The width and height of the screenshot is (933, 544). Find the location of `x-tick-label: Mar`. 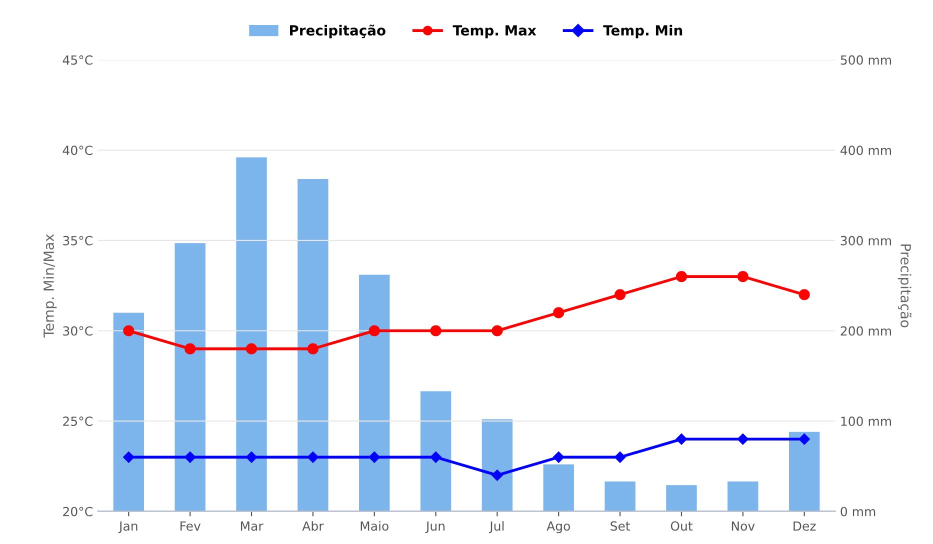

x-tick-label: Mar is located at coordinates (252, 526).